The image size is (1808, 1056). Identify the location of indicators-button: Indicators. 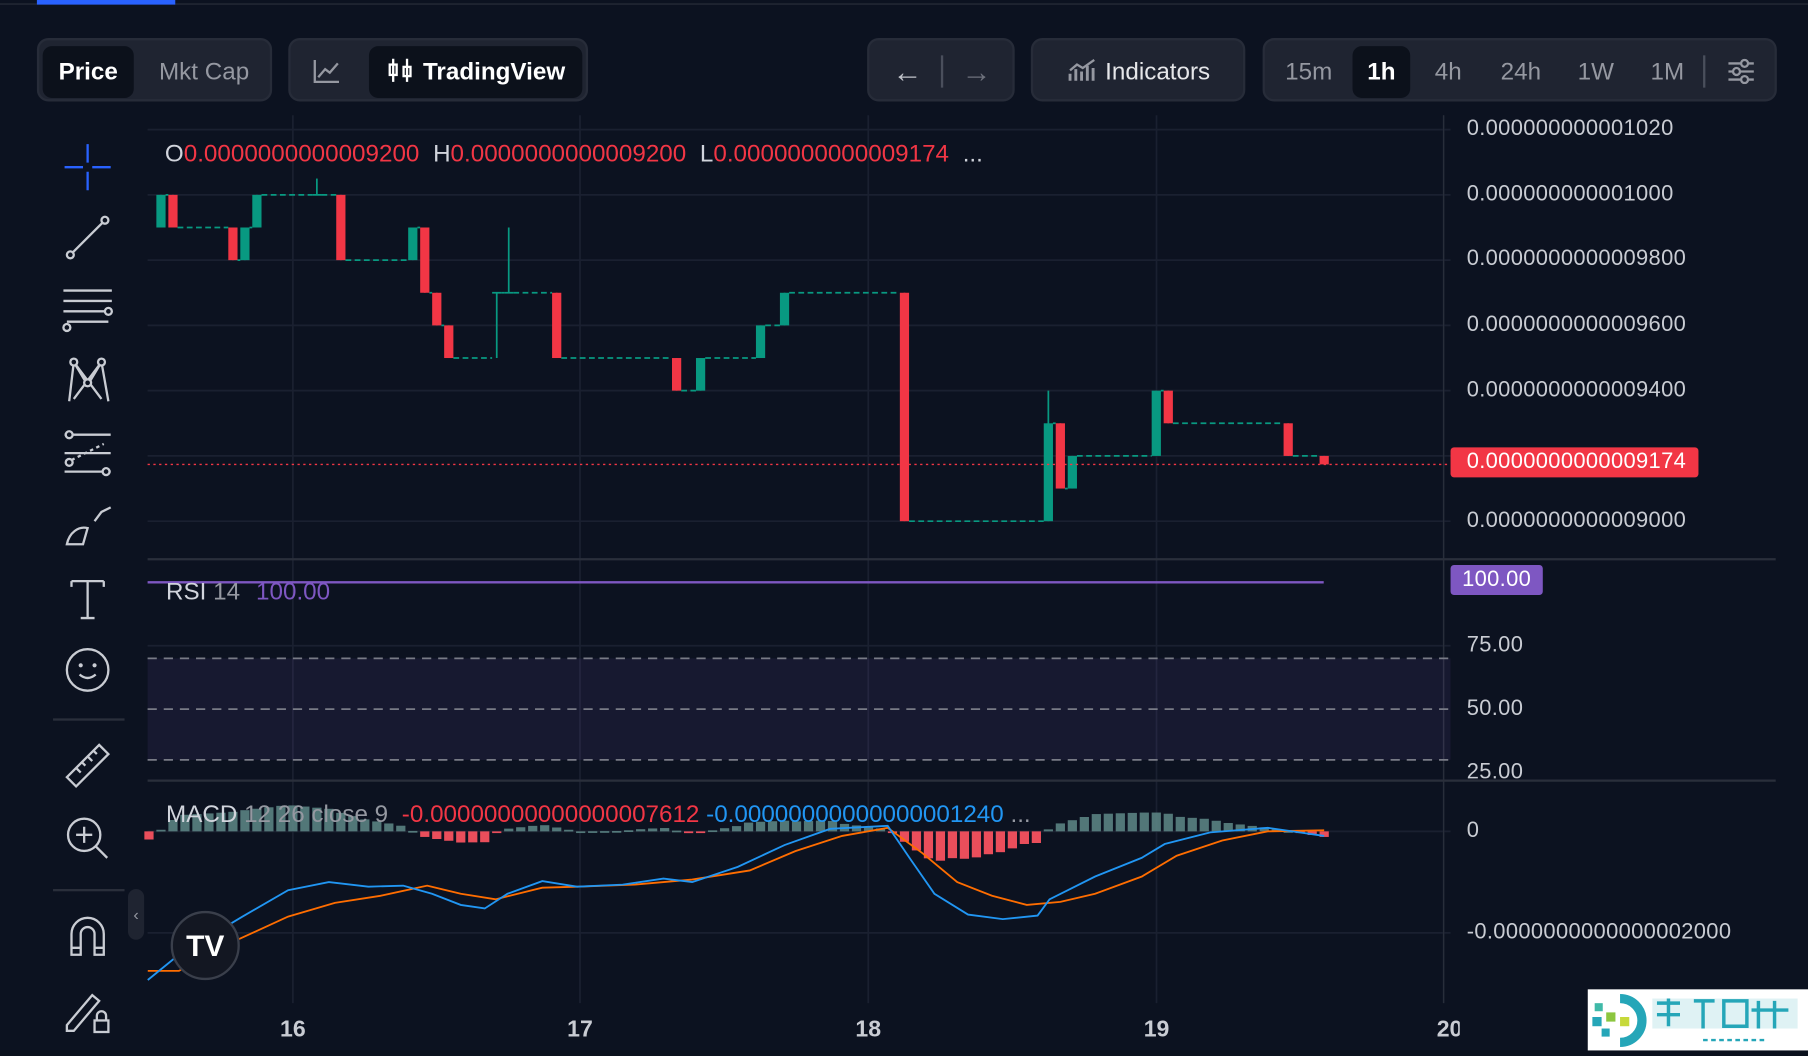
(1138, 70).